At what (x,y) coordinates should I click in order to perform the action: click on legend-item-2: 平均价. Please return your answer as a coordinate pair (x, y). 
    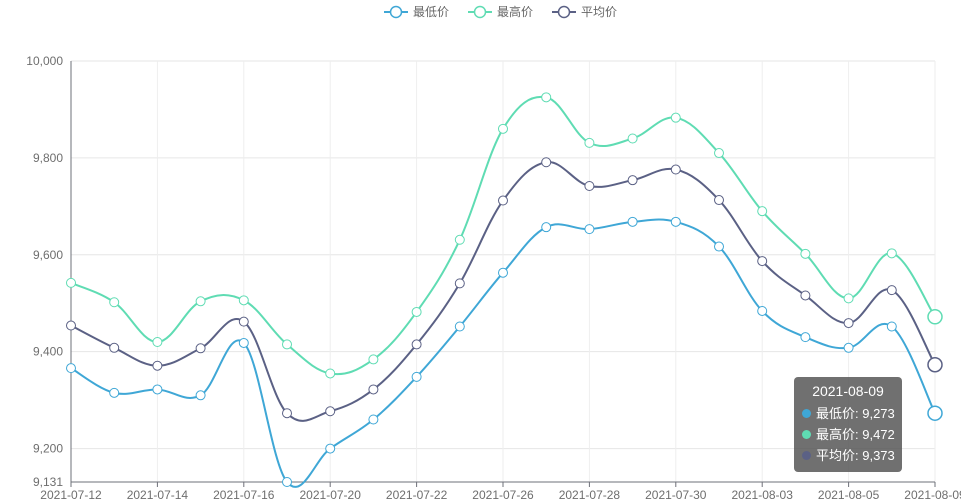
    Looking at the image, I should click on (584, 12).